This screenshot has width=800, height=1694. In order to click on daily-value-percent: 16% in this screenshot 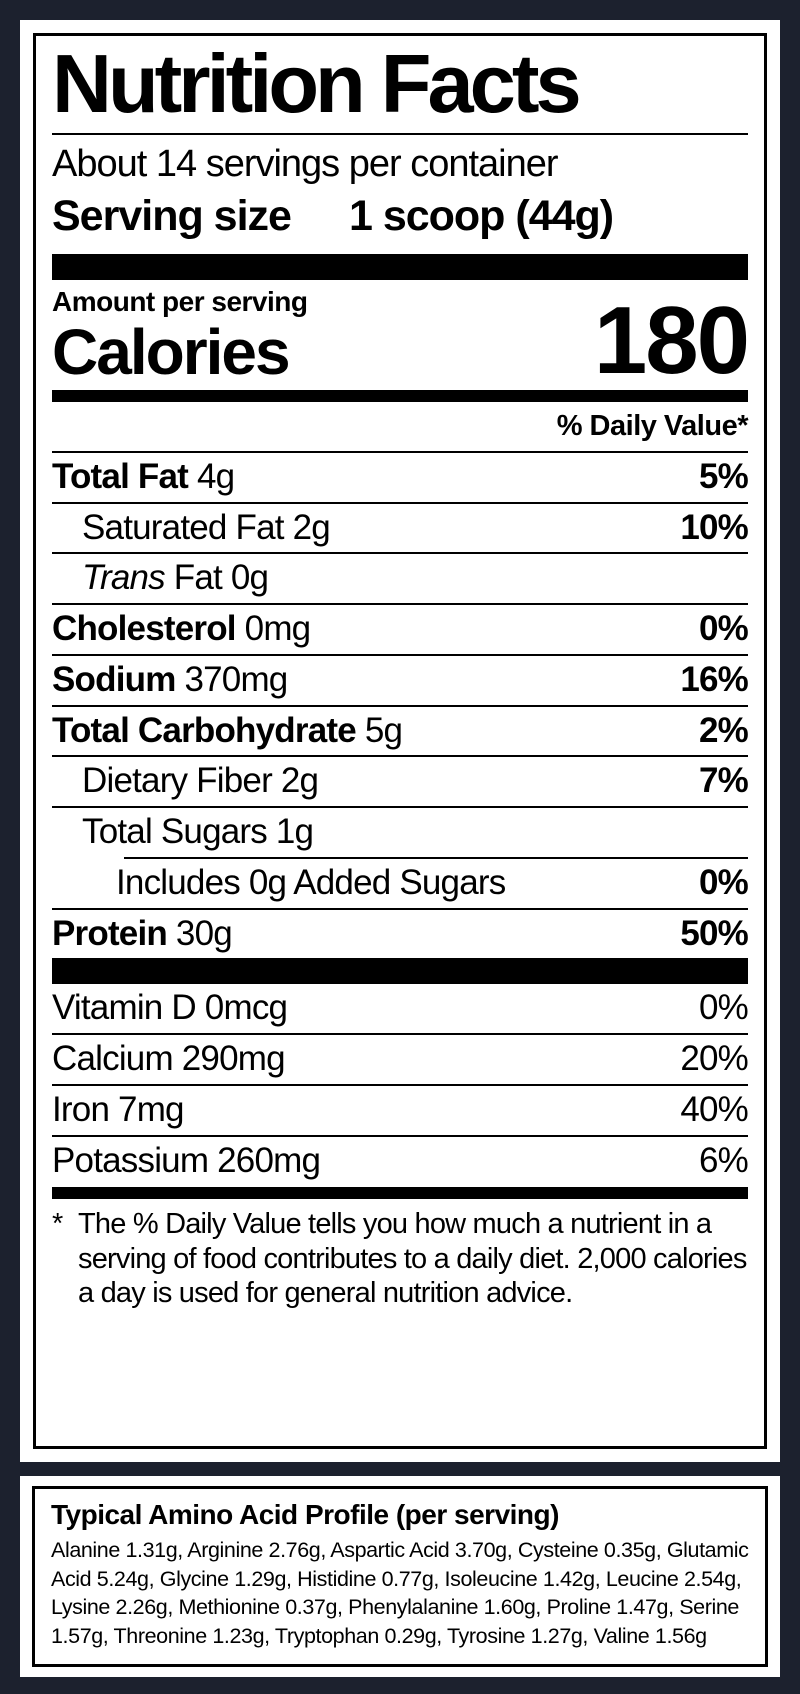, I will do `click(714, 679)`.